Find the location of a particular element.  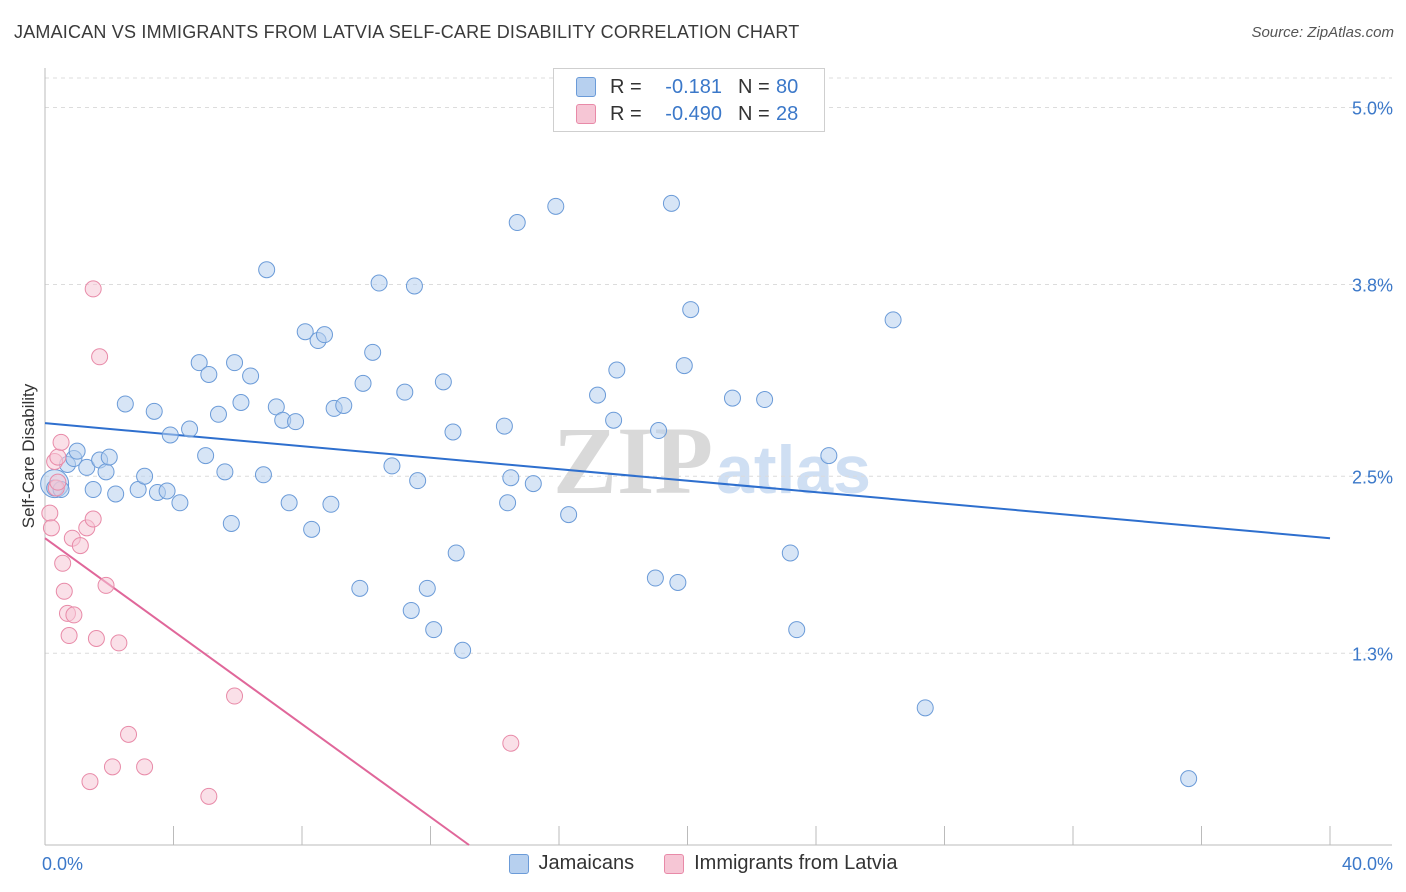

n-value: 28 is located at coordinates (787, 113).